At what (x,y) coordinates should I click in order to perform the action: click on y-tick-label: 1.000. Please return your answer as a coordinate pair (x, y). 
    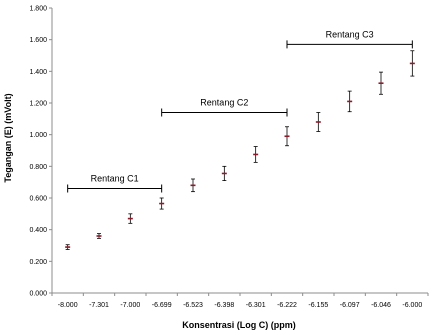
    Looking at the image, I should click on (38, 135).